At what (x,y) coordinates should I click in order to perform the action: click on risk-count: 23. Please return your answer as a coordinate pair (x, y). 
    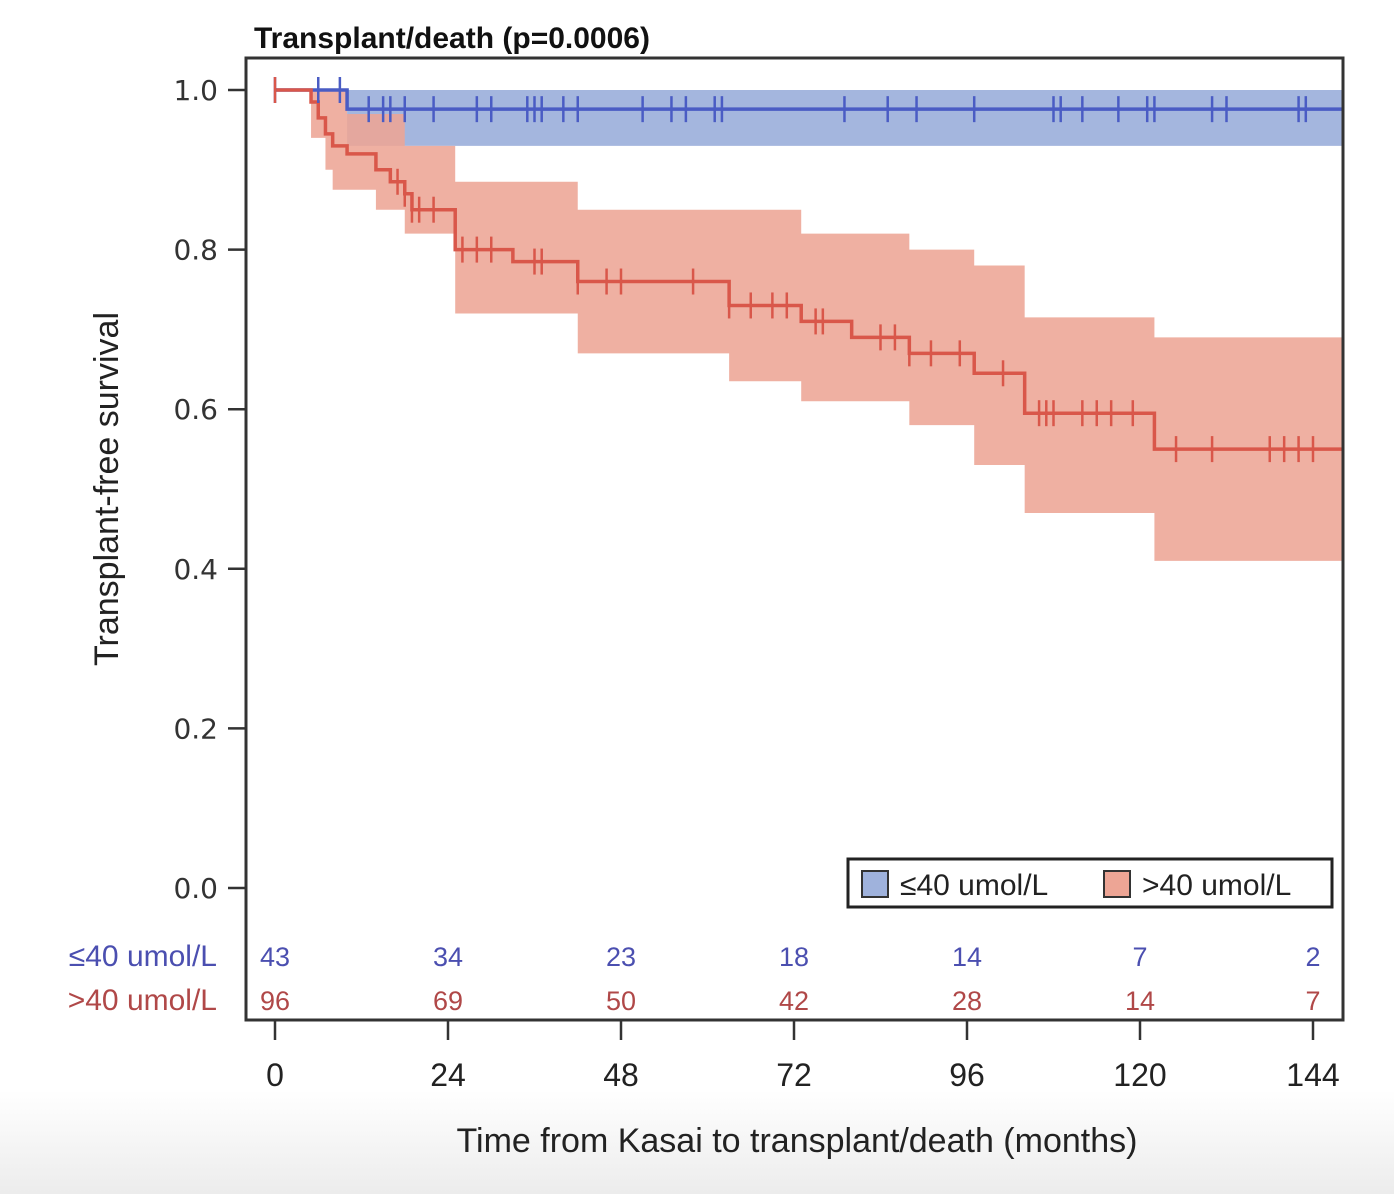
    Looking at the image, I should click on (621, 957).